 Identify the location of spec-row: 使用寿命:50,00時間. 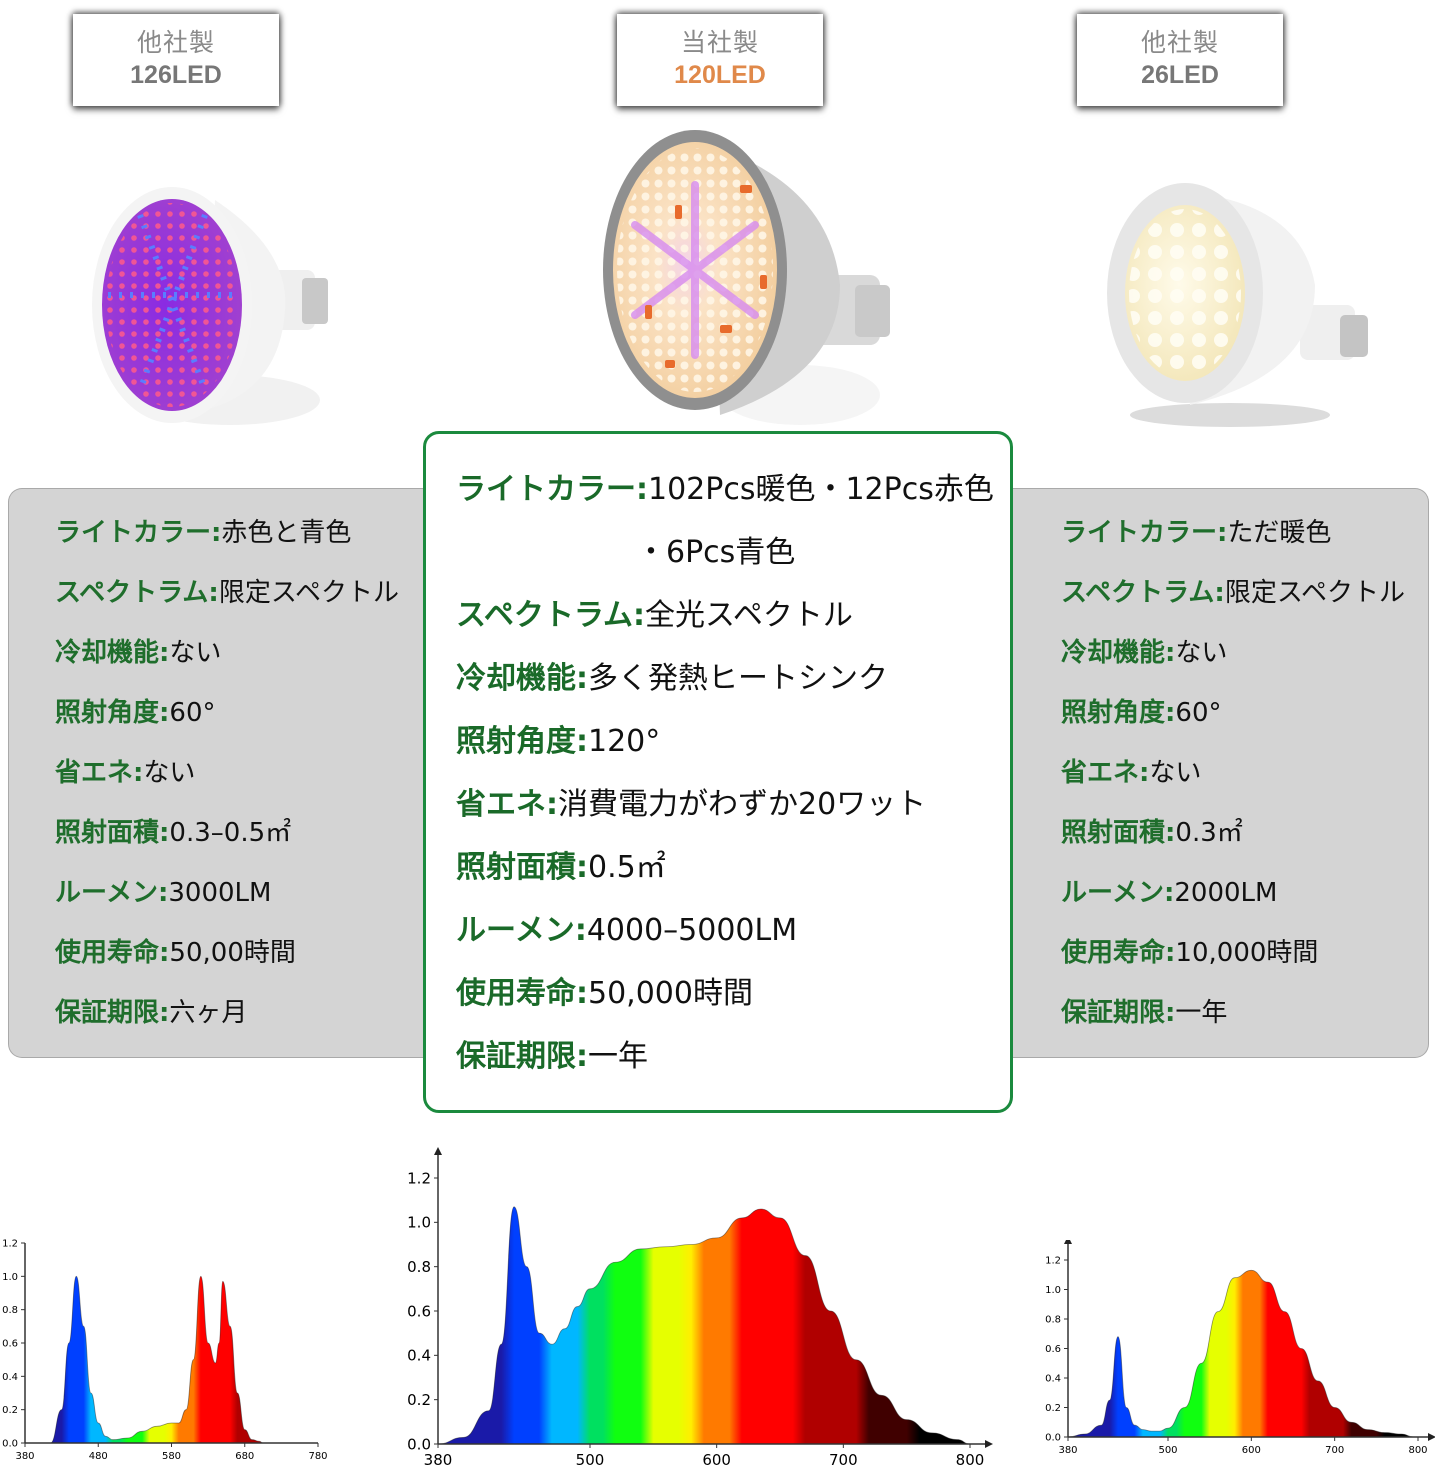
(175, 953).